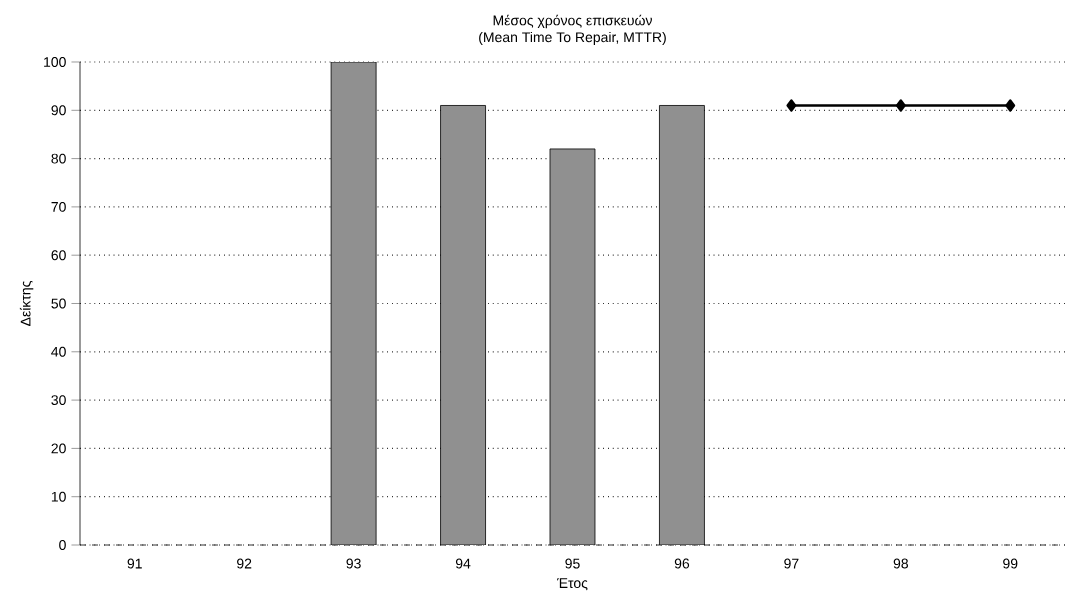  Describe the element at coordinates (353, 563) in the screenshot. I see `x-tick-label: 93` at that location.